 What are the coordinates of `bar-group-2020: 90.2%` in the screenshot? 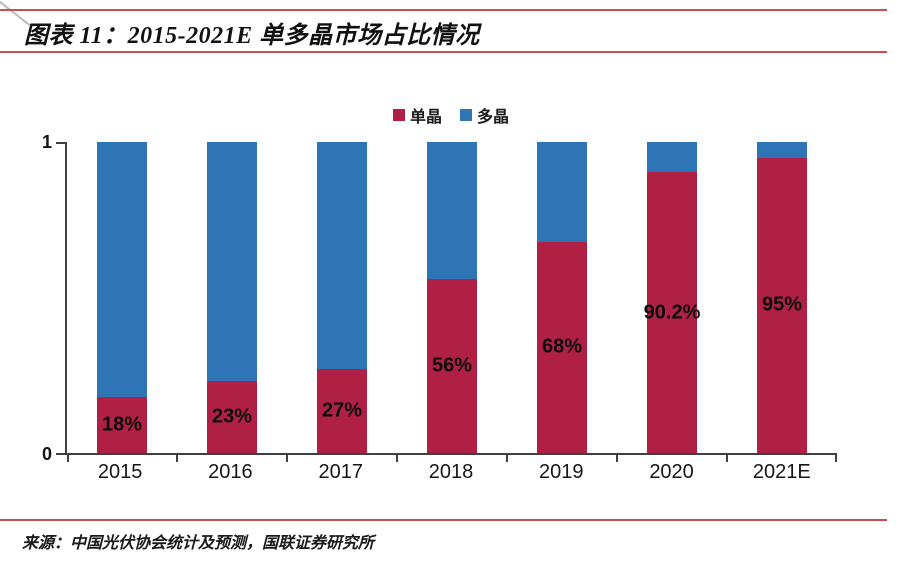 It's located at (672, 297).